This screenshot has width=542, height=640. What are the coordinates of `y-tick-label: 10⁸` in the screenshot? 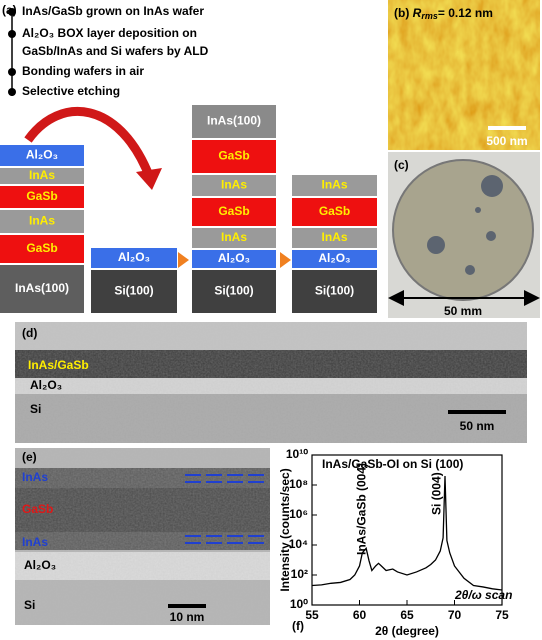 It's located at (298, 484).